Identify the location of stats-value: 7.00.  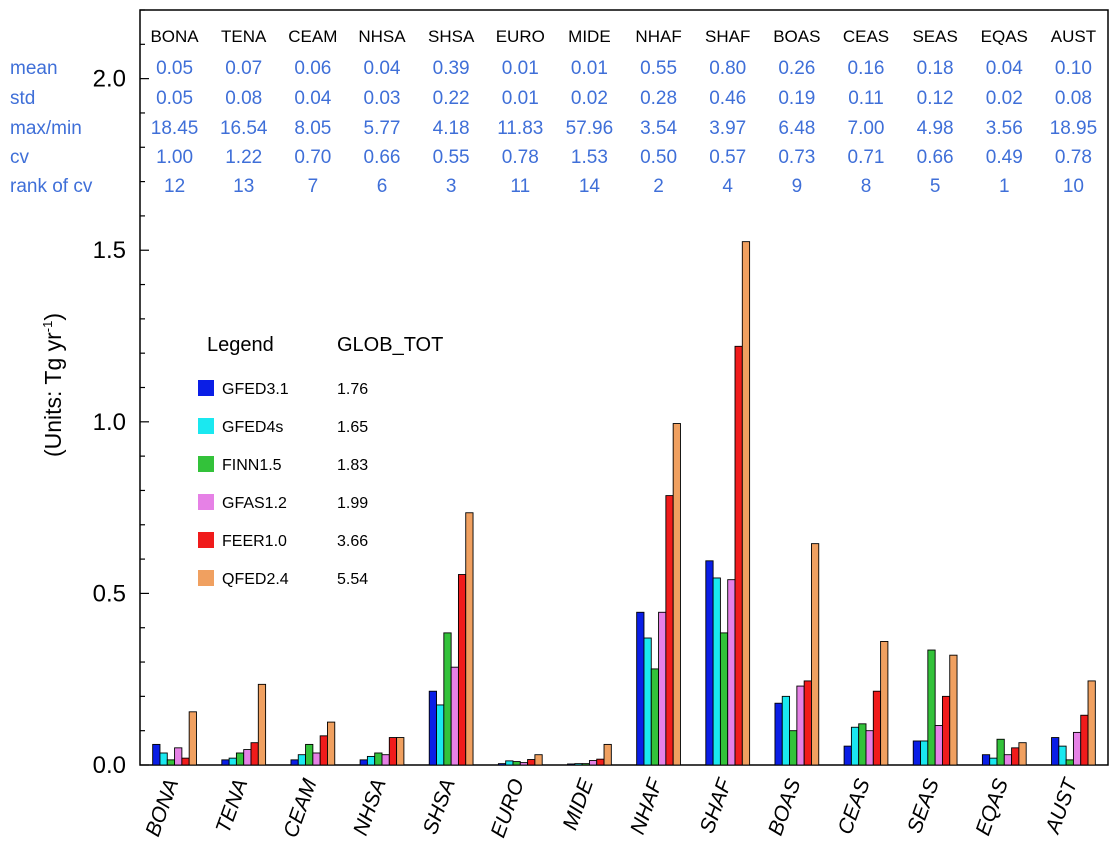
(866, 128).